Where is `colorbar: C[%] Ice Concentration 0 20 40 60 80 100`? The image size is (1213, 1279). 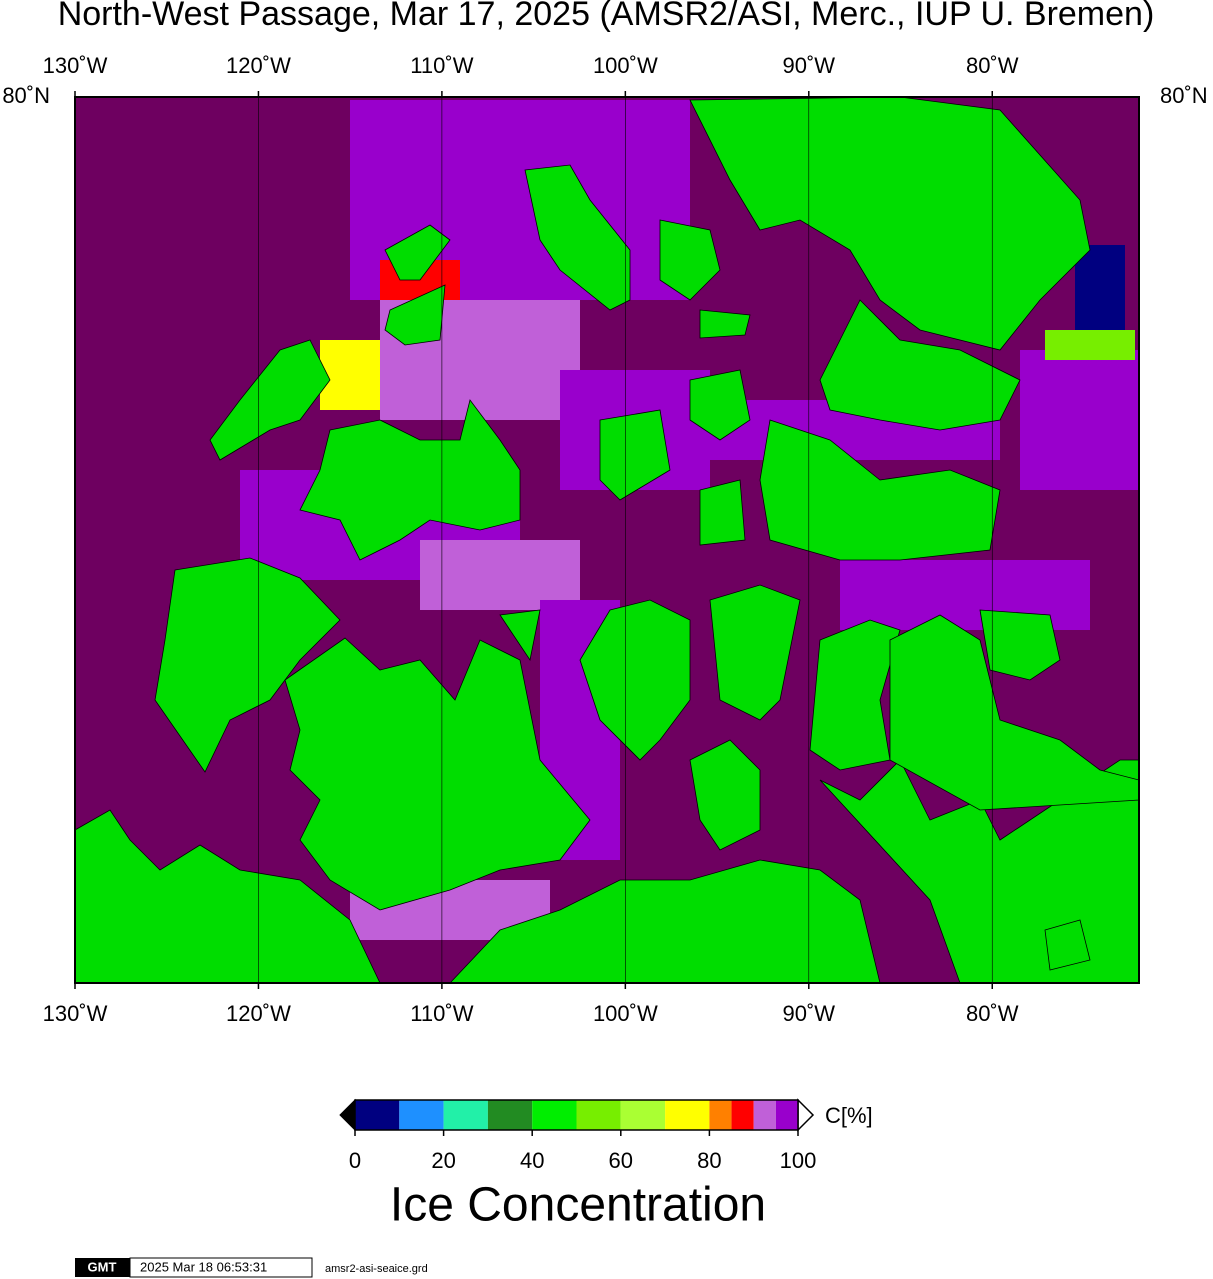 colorbar: C[%] Ice Concentration 0 20 40 60 80 100 is located at coordinates (606, 1165).